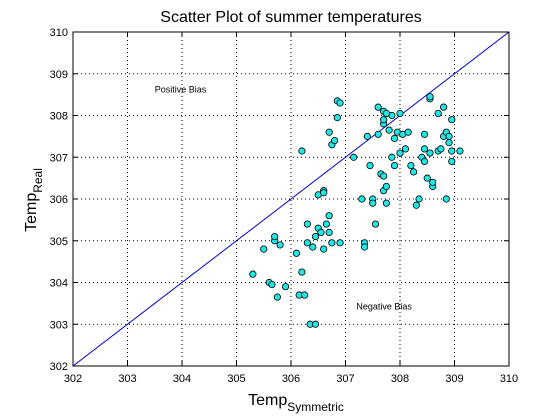  What do you see at coordinates (59, 325) in the screenshot?
I see `y-tick-label: 303` at bounding box center [59, 325].